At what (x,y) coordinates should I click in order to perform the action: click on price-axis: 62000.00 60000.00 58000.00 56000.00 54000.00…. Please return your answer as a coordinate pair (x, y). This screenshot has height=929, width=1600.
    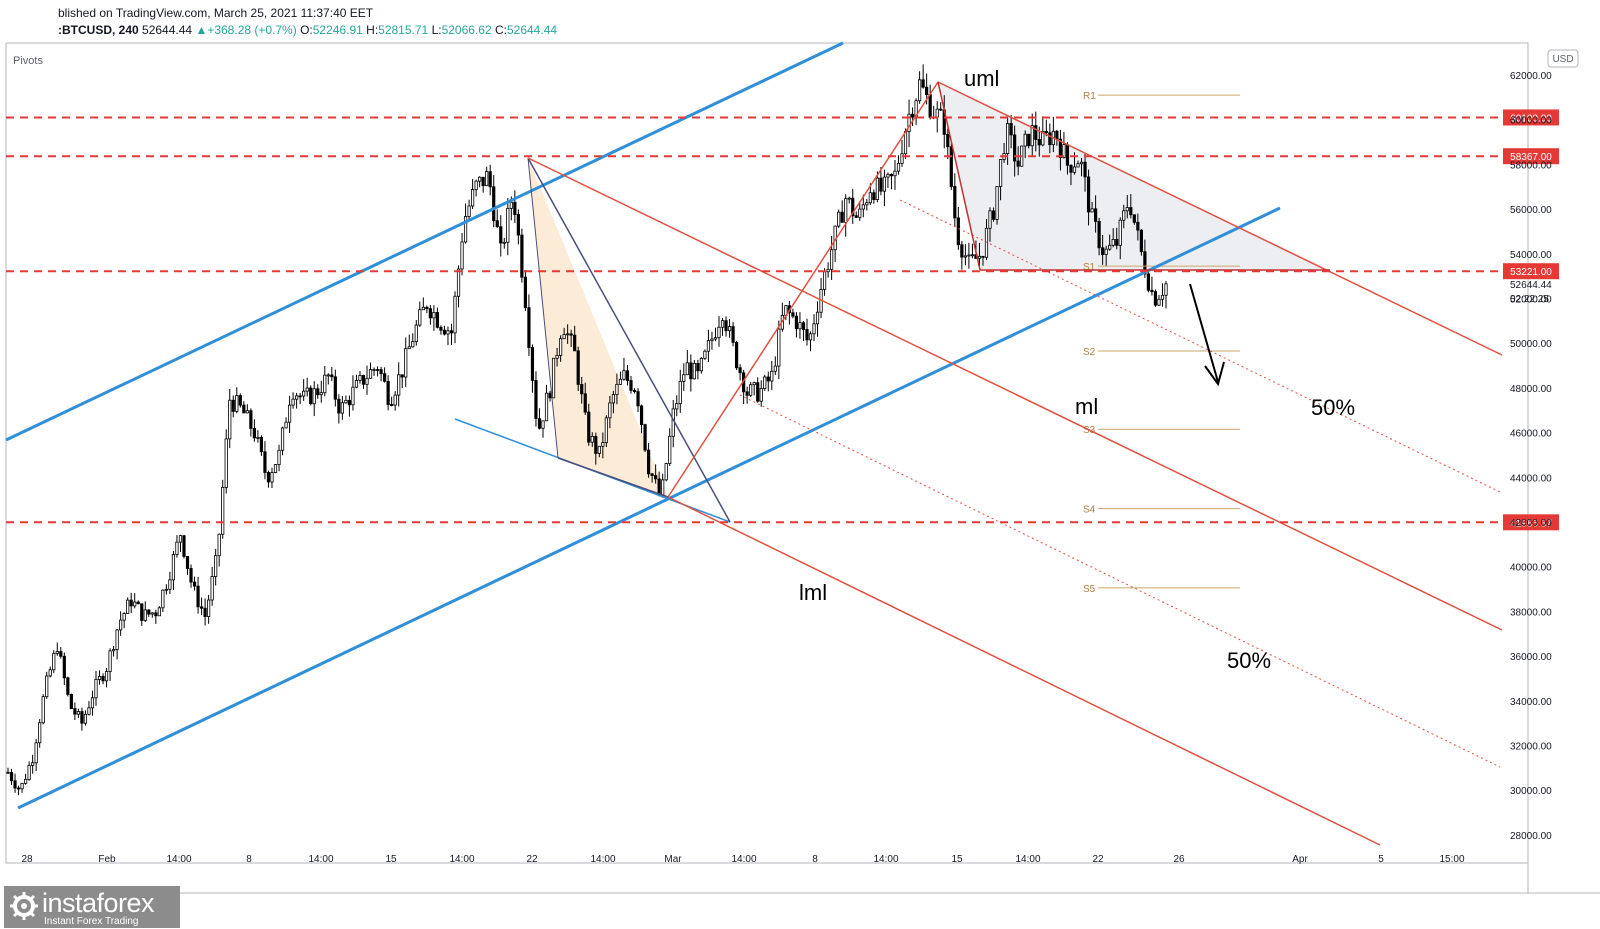
    Looking at the image, I should click on (1531, 456).